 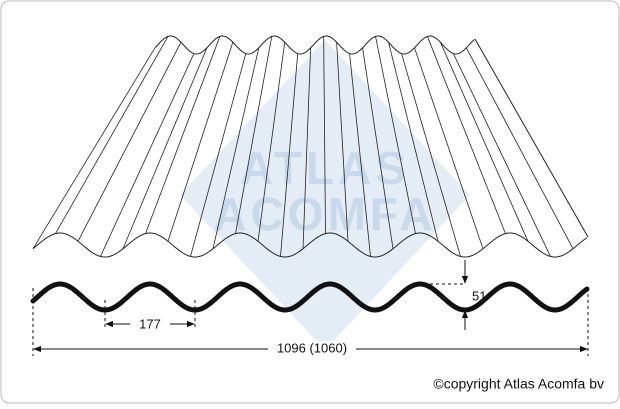 I want to click on watermark-text: ACOMFA, so click(x=324, y=214).